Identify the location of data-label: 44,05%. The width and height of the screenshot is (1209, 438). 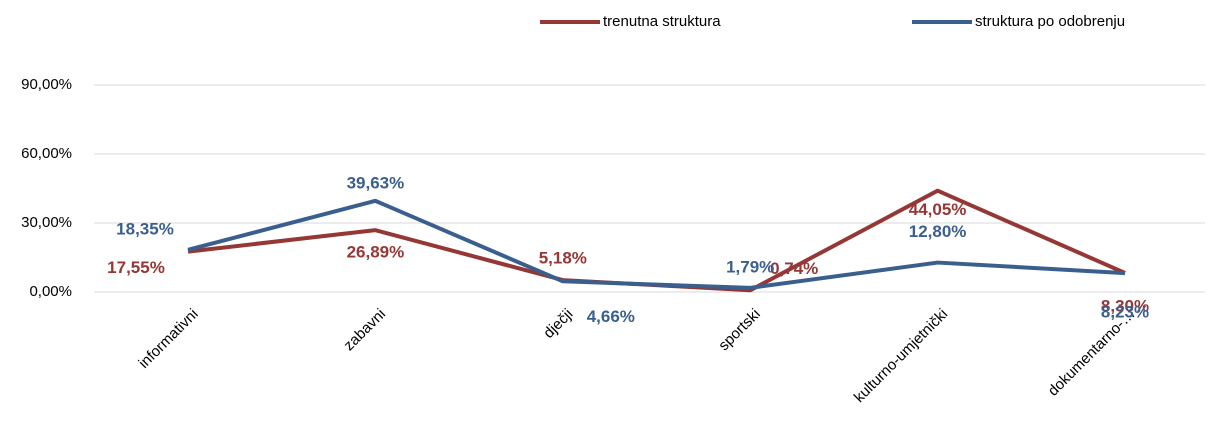
(938, 209).